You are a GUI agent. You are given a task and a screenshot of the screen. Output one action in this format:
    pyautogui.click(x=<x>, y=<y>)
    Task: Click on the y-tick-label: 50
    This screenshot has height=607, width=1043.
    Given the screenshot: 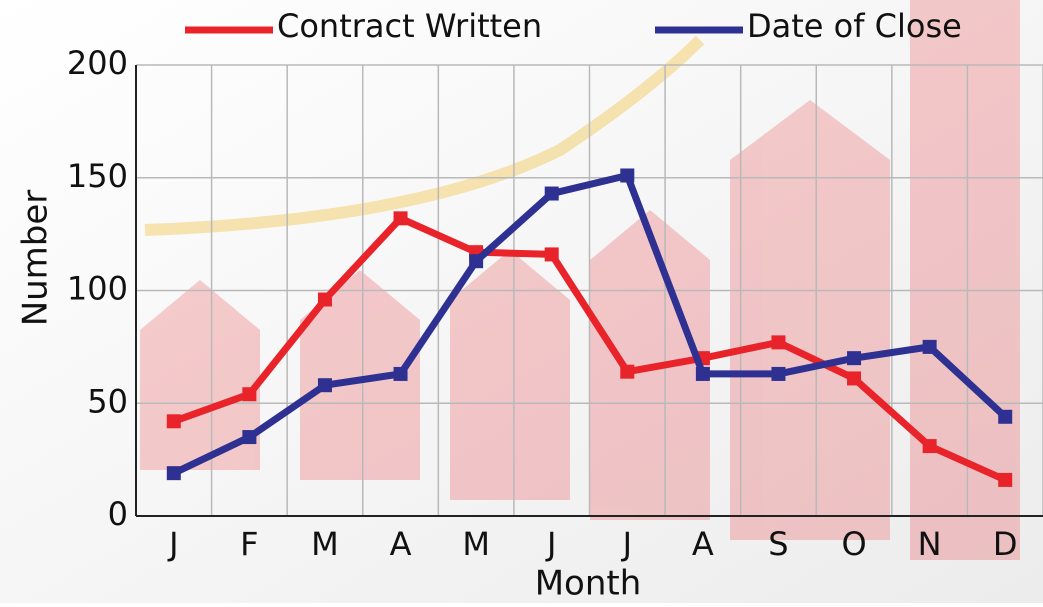 What is the action you would take?
    pyautogui.click(x=107, y=401)
    